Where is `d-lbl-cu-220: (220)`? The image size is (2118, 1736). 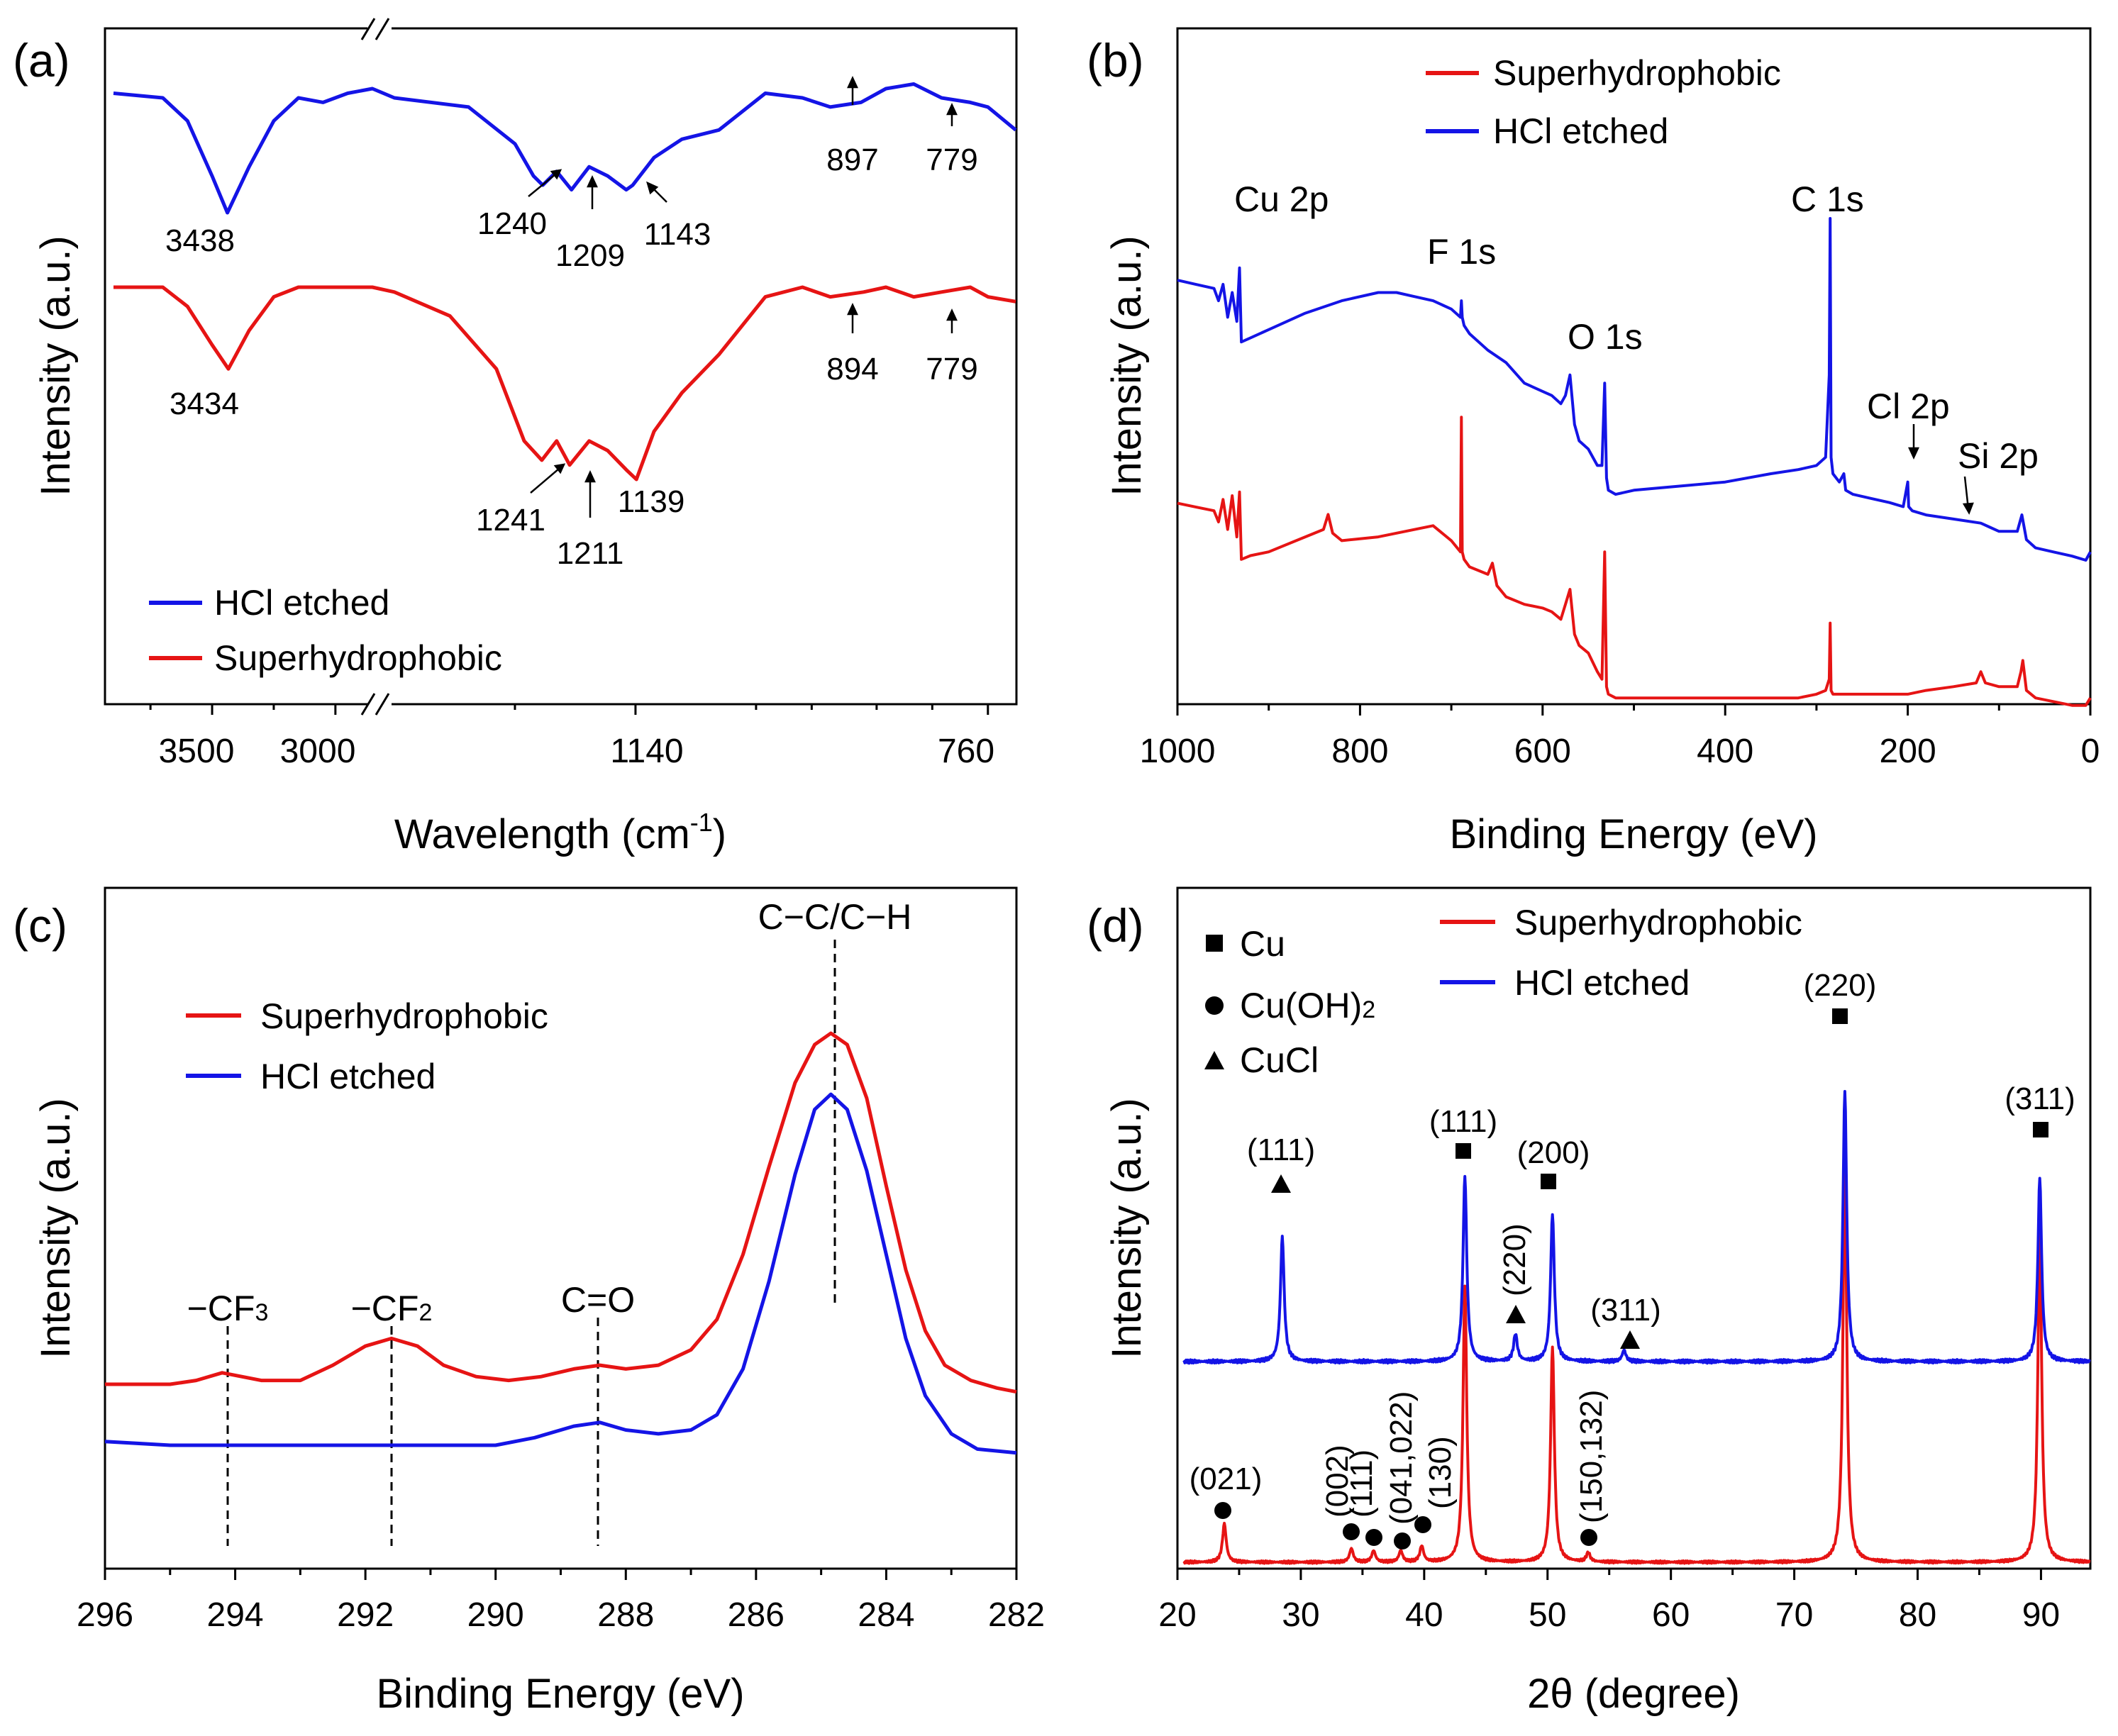
d-lbl-cu-220: (220) is located at coordinates (1840, 985).